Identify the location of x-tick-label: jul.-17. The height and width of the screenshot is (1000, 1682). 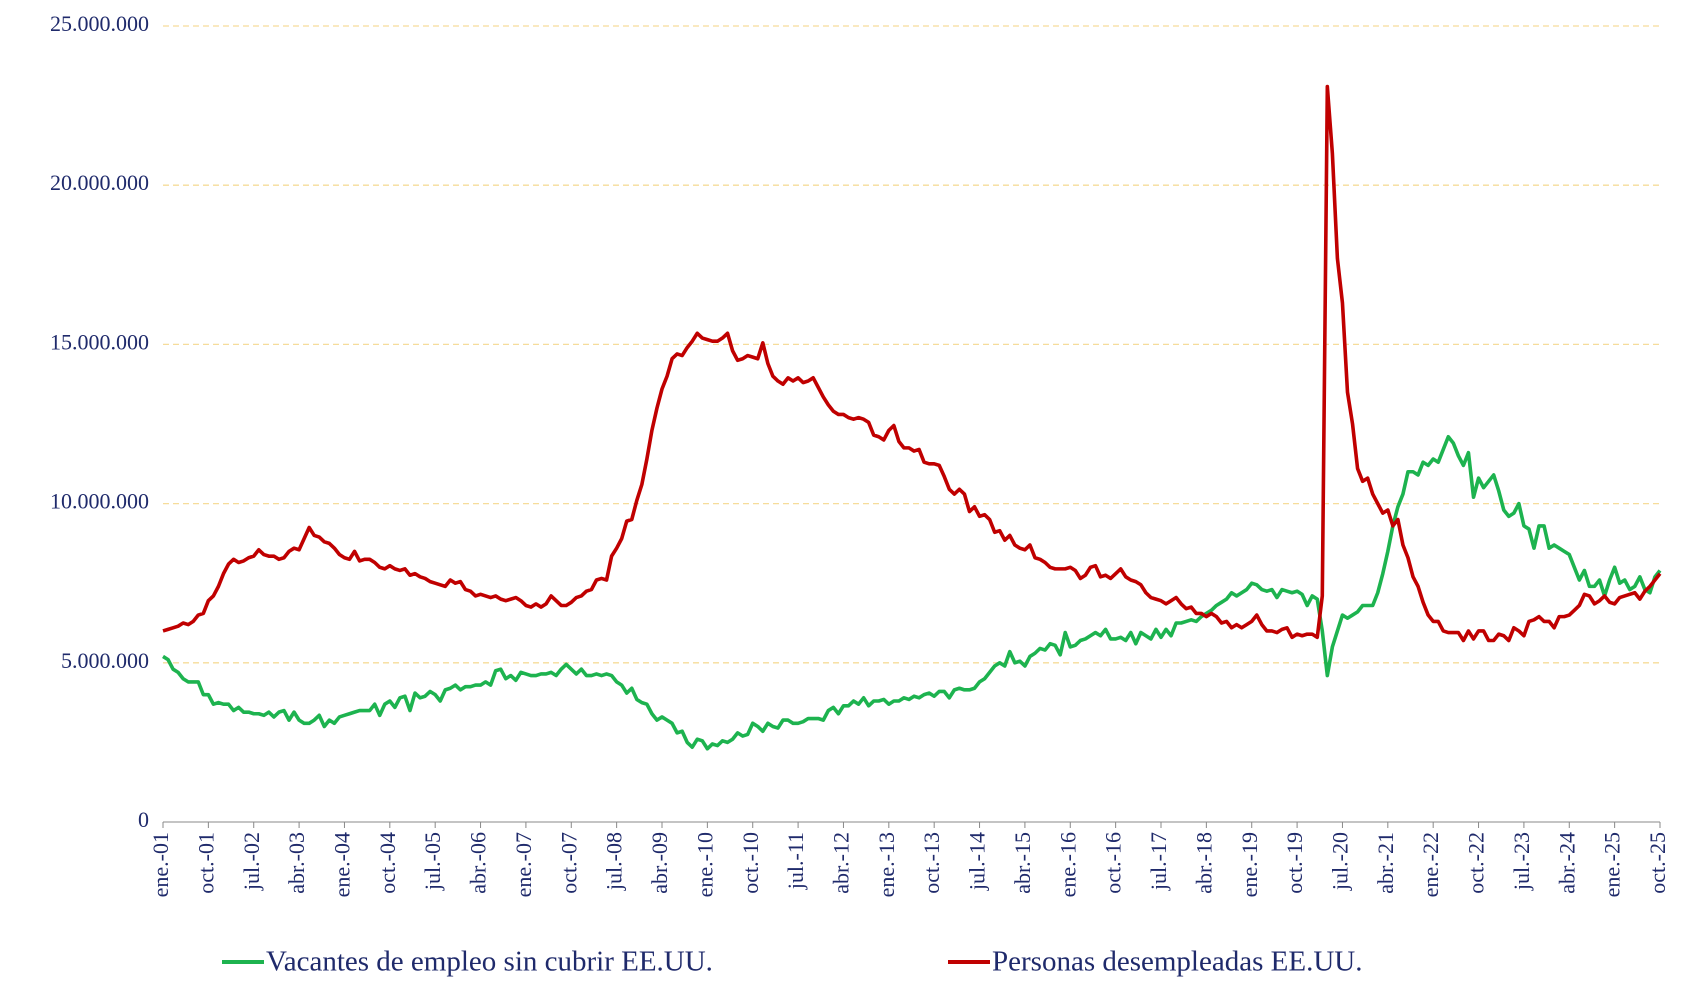
(1158, 861).